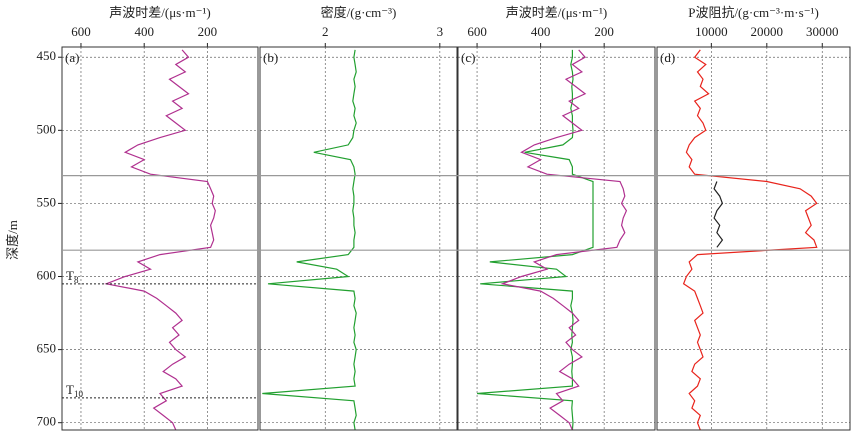  I want to click on track-title: P波阻抗/(g·cm⁻³·m·s⁻¹), so click(753, 12).